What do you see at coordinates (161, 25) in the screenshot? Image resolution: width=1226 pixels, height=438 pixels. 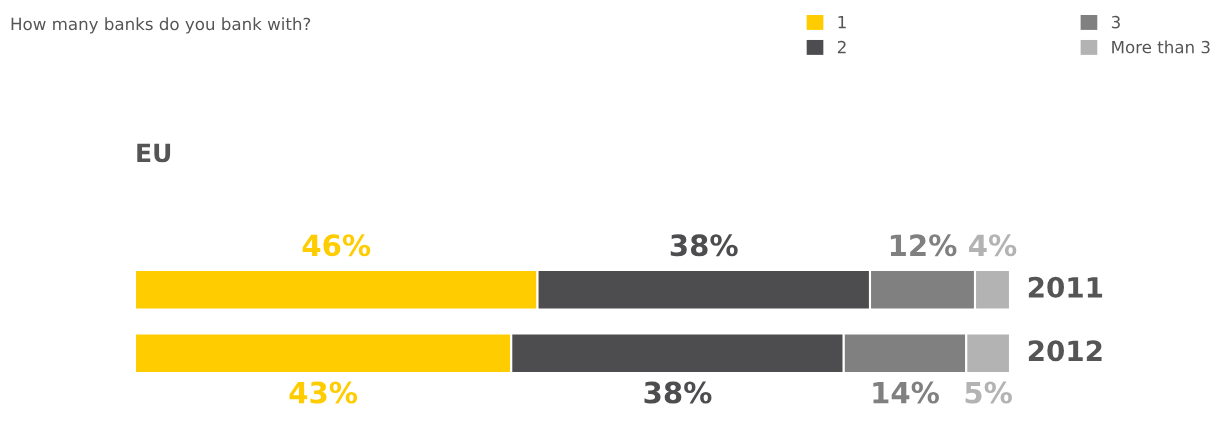 I see `chart-title: How many banks do you bank with?` at bounding box center [161, 25].